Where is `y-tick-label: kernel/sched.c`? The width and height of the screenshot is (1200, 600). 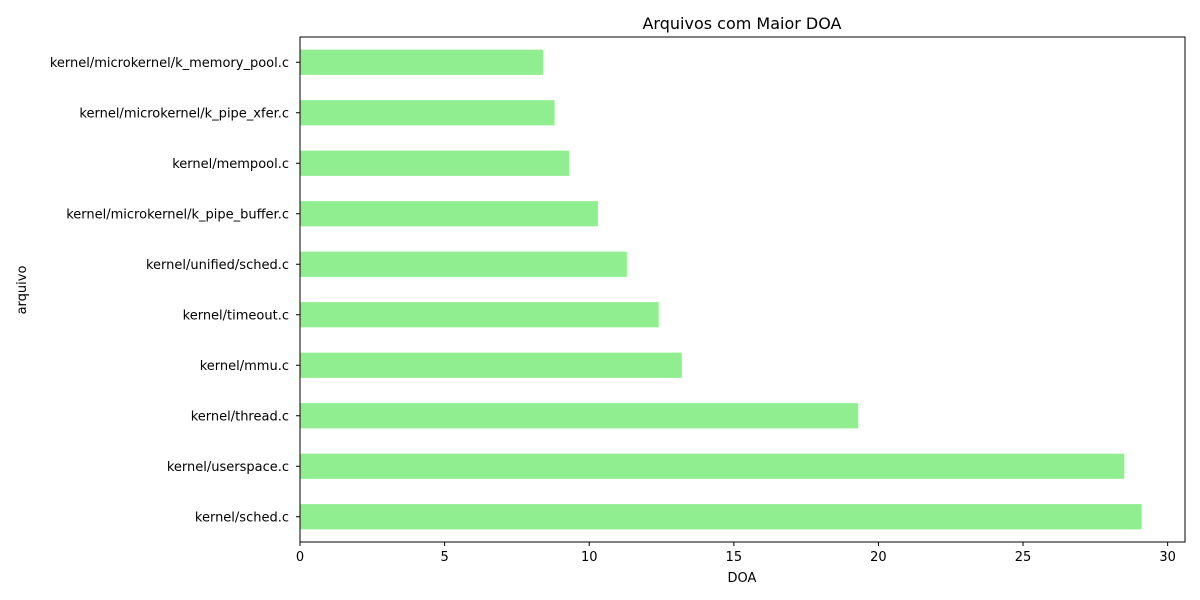 y-tick-label: kernel/sched.c is located at coordinates (242, 517).